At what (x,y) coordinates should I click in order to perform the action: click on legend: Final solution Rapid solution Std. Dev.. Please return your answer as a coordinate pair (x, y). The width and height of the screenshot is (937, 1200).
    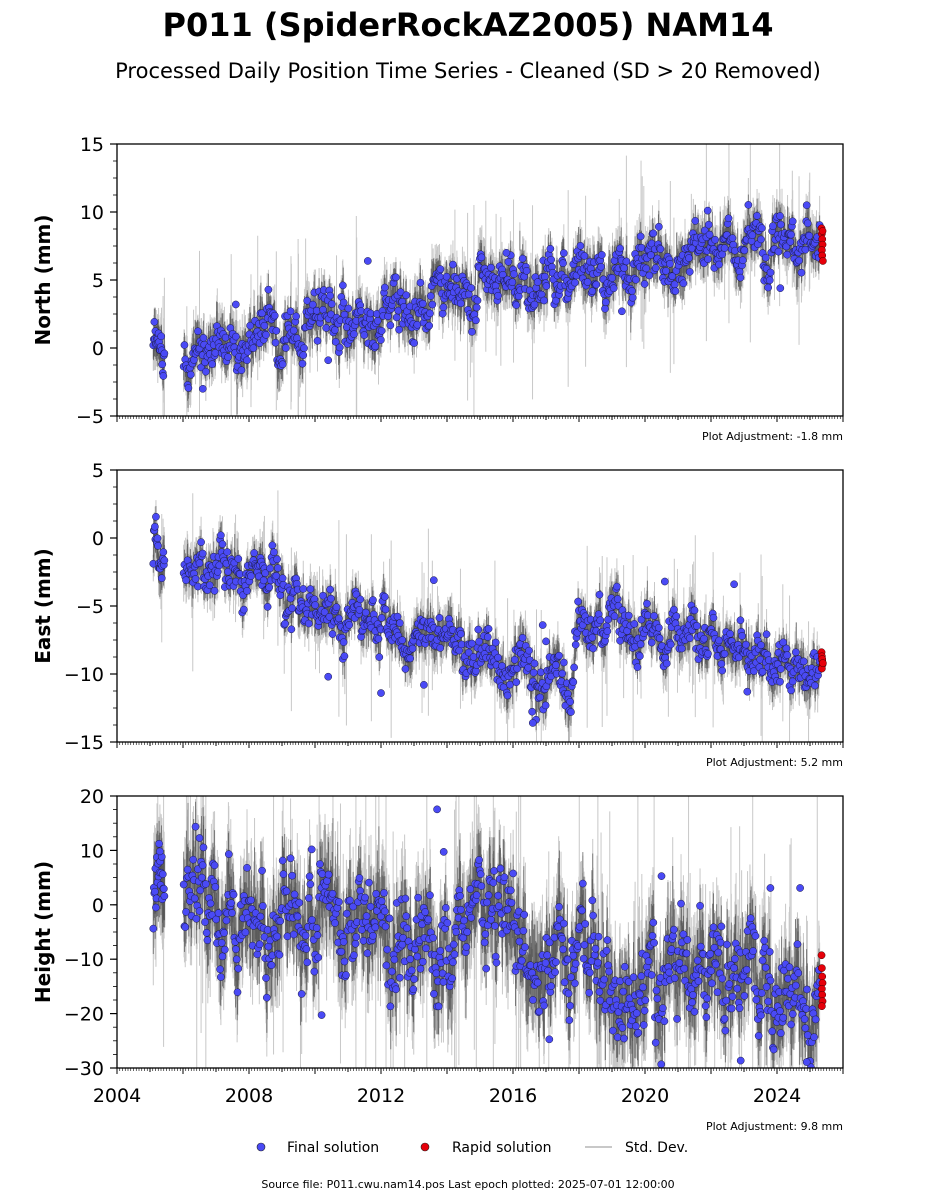
    Looking at the image, I should click on (472, 1148).